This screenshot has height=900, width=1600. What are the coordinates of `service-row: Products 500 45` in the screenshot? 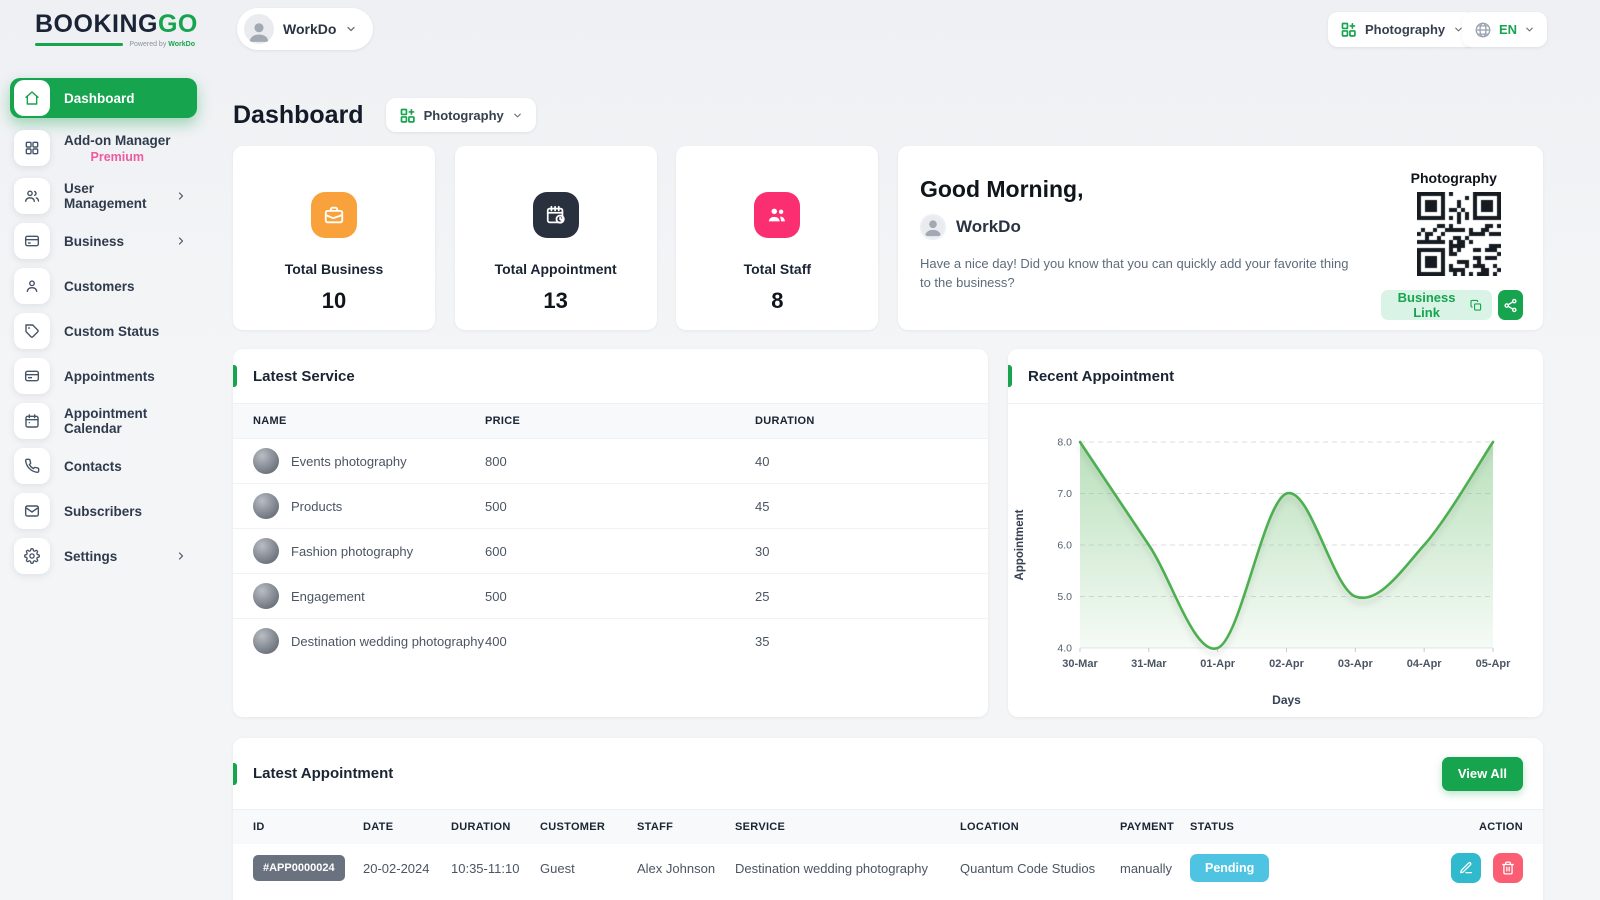 It's located at (610, 506).